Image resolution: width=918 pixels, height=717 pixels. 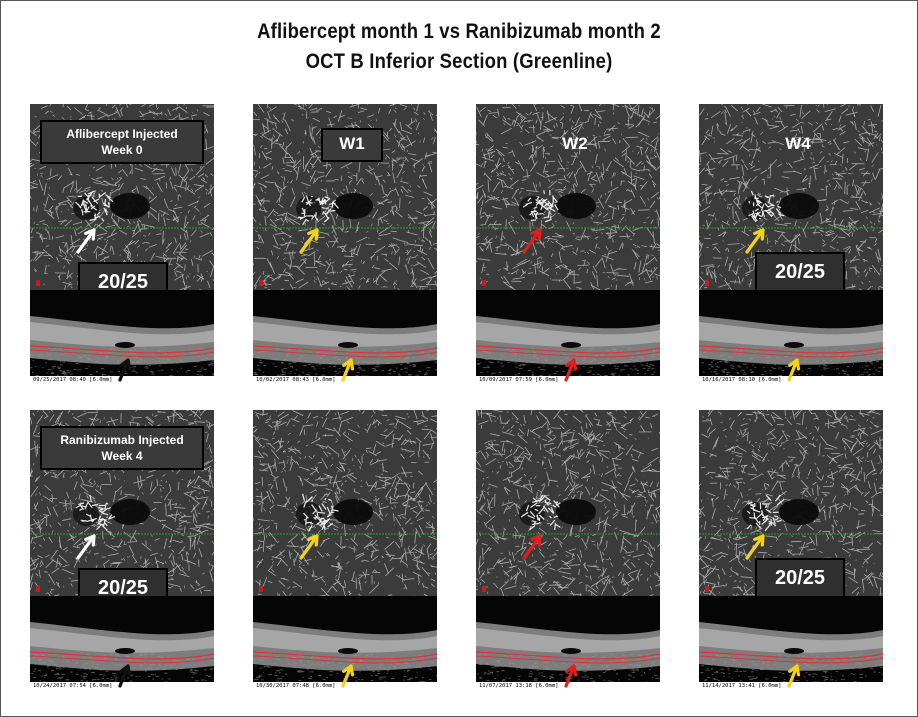 I want to click on oct-angiography-image: 20/25, so click(x=791, y=503).